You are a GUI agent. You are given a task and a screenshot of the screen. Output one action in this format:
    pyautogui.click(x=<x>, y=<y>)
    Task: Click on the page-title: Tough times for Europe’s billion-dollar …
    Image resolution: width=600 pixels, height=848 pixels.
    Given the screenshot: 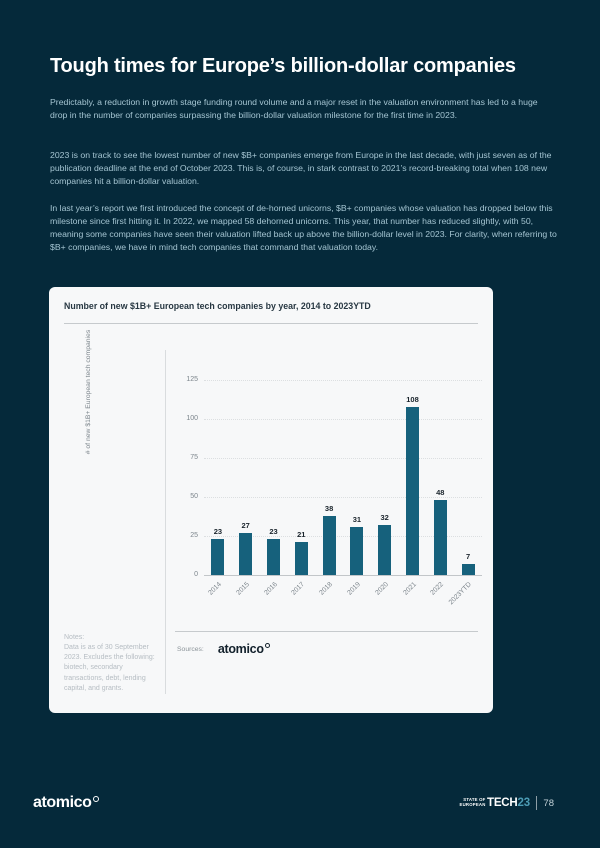 What is the action you would take?
    pyautogui.click(x=283, y=66)
    